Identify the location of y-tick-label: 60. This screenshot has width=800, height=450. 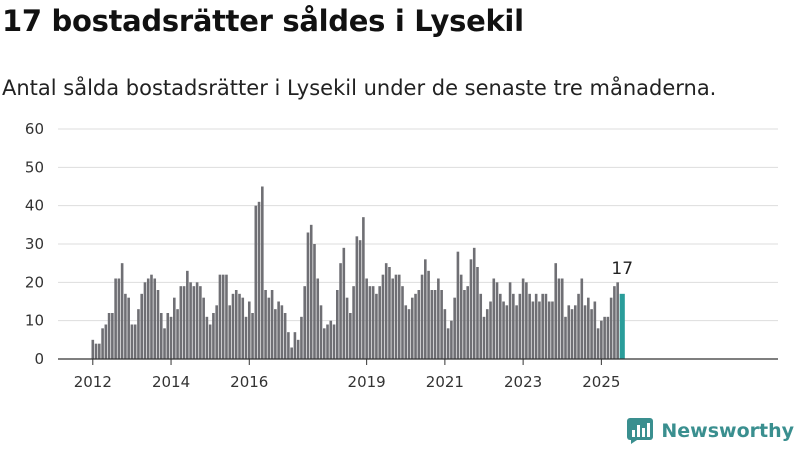
(34, 129).